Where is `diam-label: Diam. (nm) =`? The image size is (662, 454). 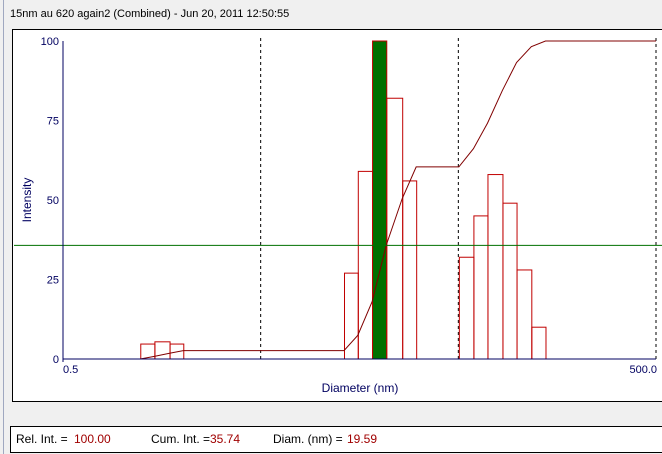
diam-label: Diam. (nm) = is located at coordinates (308, 439).